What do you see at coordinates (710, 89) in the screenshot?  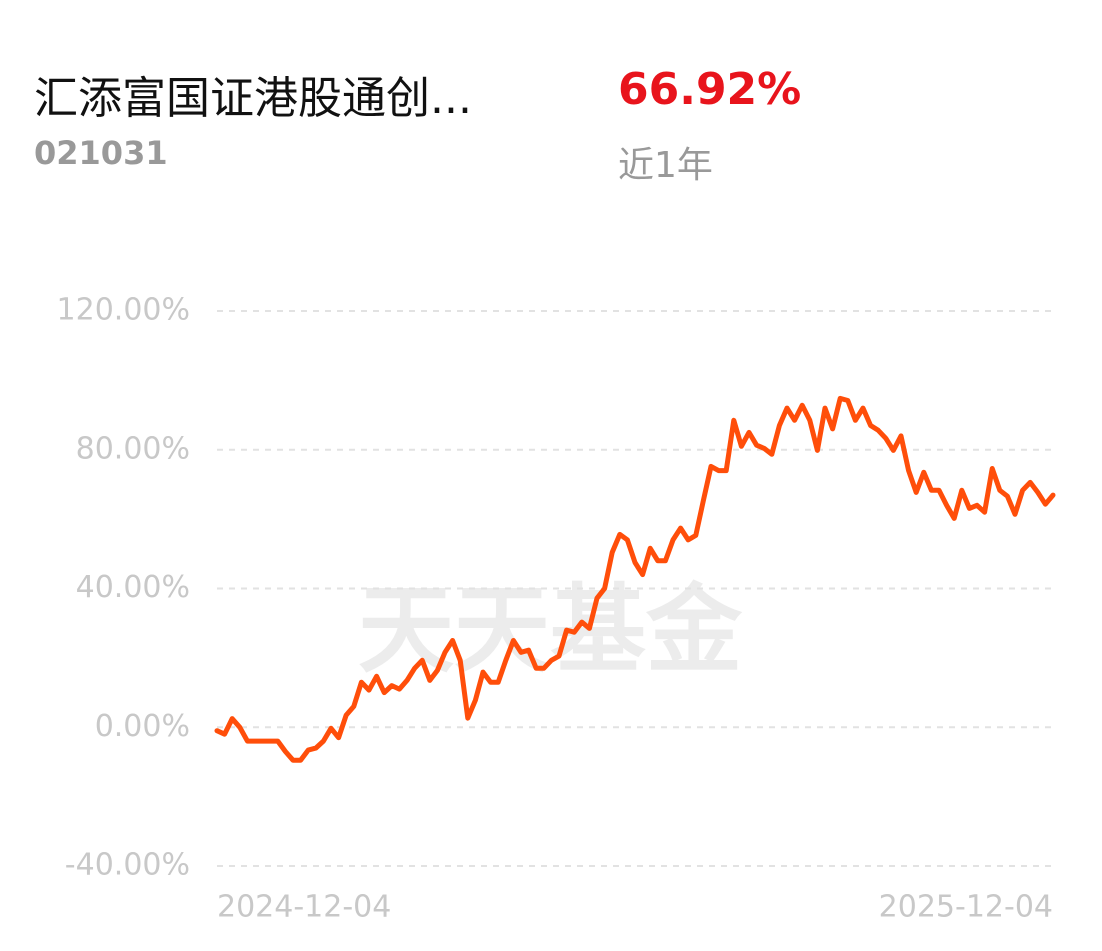 I see `fund-return: 66.92%` at bounding box center [710, 89].